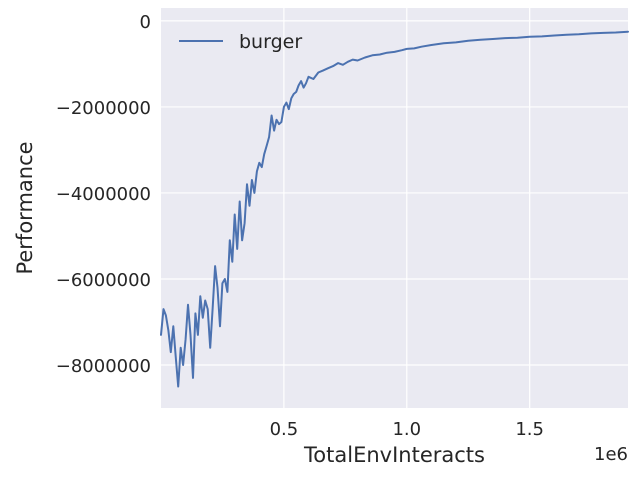  What do you see at coordinates (406, 429) in the screenshot?
I see `x-tick-label: 1.0` at bounding box center [406, 429].